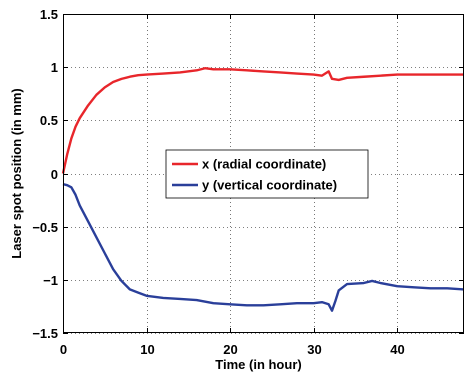 Image resolution: width=464 pixels, height=374 pixels. What do you see at coordinates (264, 164) in the screenshot?
I see `legend-entry-x: x (radial coordinate)` at bounding box center [264, 164].